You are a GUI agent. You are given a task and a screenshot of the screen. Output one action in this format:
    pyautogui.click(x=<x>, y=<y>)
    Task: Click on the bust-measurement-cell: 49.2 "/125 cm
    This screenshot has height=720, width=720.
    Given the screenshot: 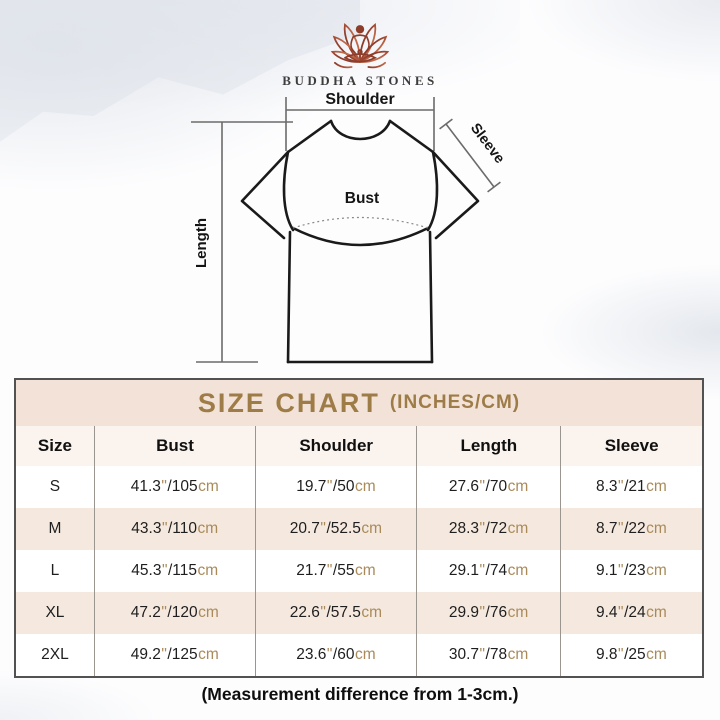 What is the action you would take?
    pyautogui.click(x=176, y=655)
    